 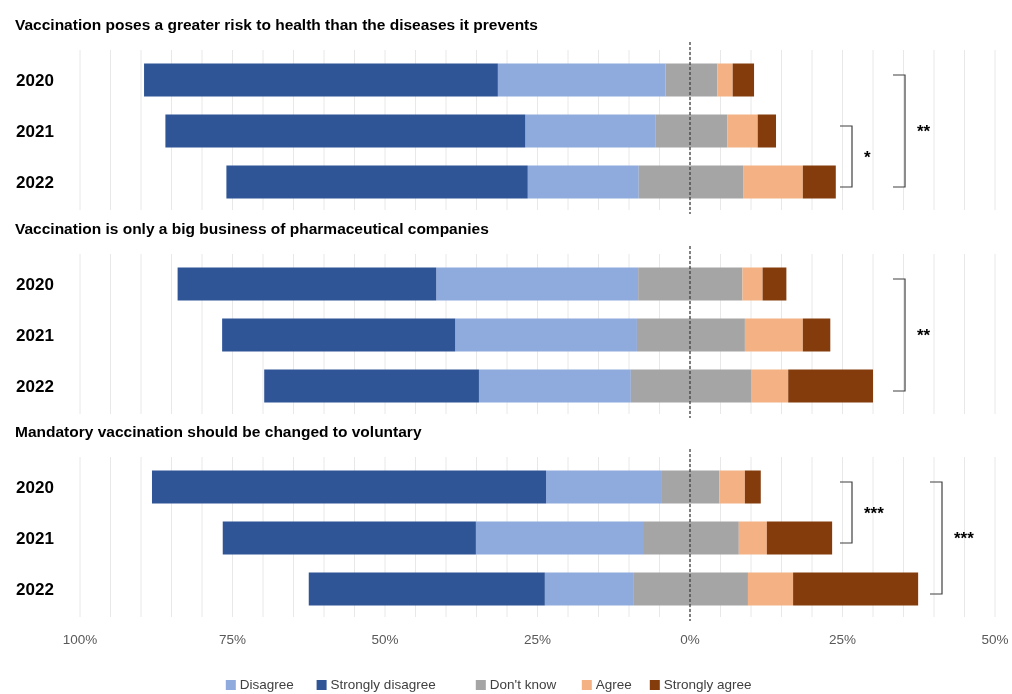 What do you see at coordinates (218, 431) in the screenshot?
I see `chart-title: Mandatory vaccination should be changed to voluntary` at bounding box center [218, 431].